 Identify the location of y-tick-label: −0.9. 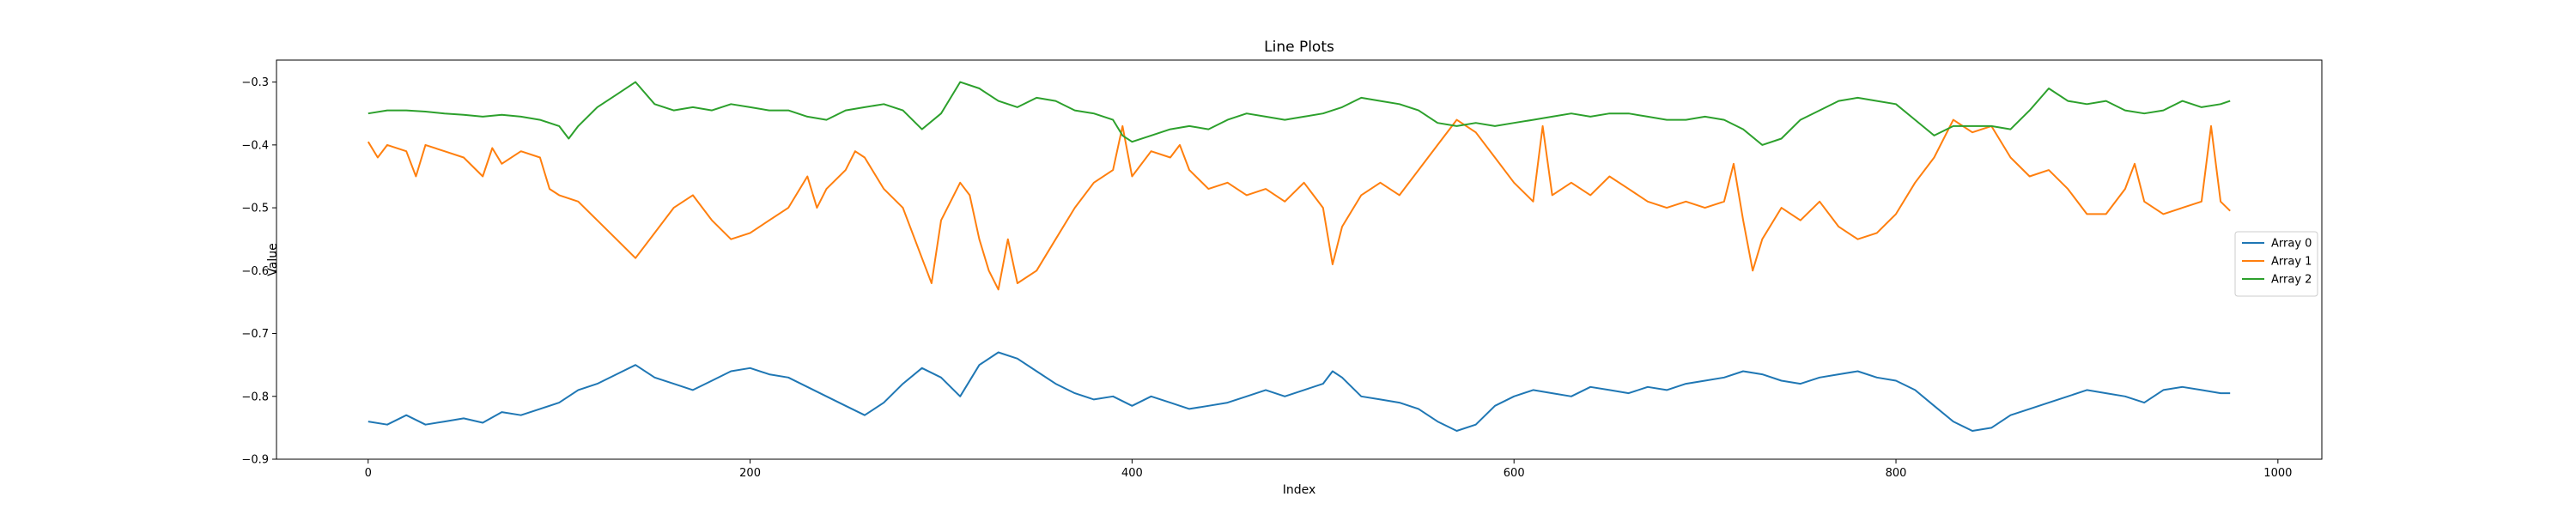
(255, 460).